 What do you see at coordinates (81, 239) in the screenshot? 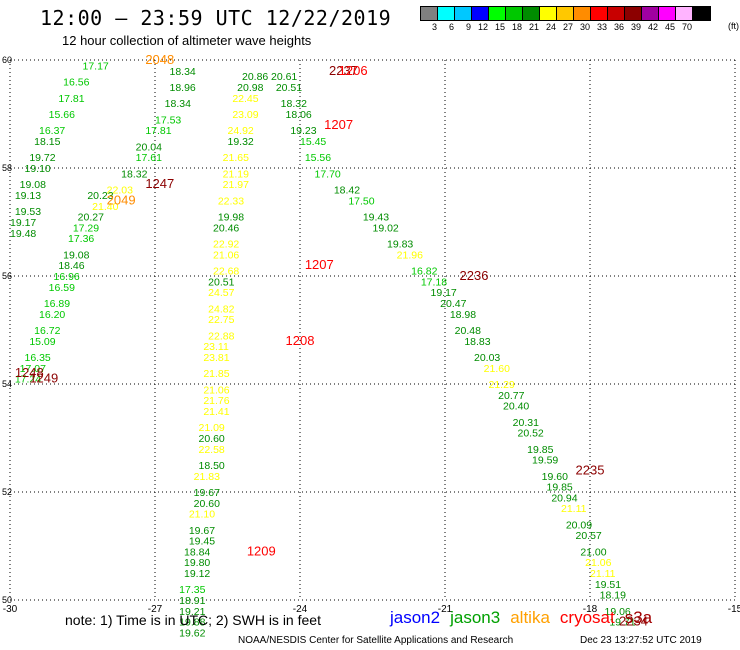
I see `wave-height-point: 17.36` at bounding box center [81, 239].